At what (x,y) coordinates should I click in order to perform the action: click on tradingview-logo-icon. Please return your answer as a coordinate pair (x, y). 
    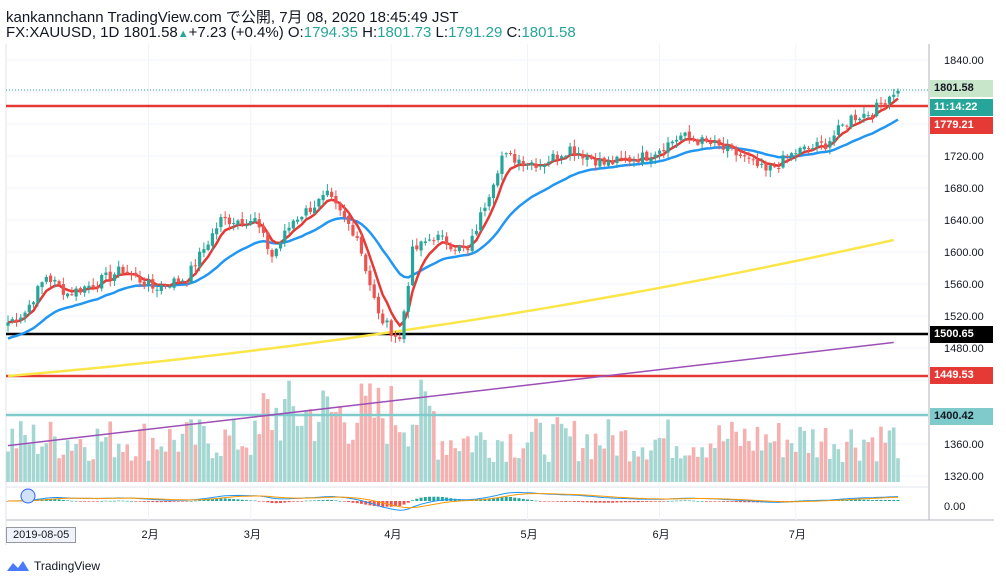
    Looking at the image, I should click on (18, 566).